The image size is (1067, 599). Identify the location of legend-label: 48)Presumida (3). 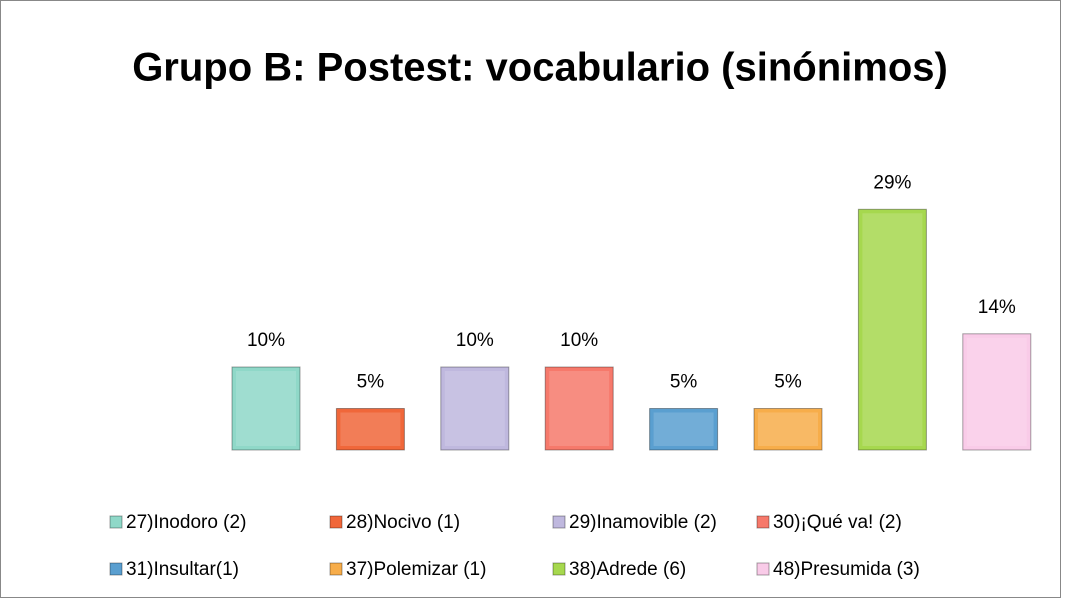
(846, 569).